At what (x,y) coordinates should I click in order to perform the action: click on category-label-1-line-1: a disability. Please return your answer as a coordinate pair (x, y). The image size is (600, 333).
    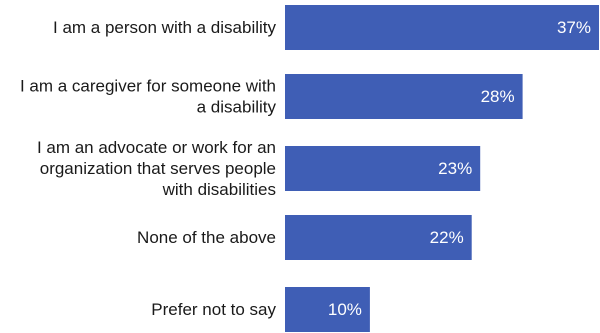
    Looking at the image, I should click on (237, 107).